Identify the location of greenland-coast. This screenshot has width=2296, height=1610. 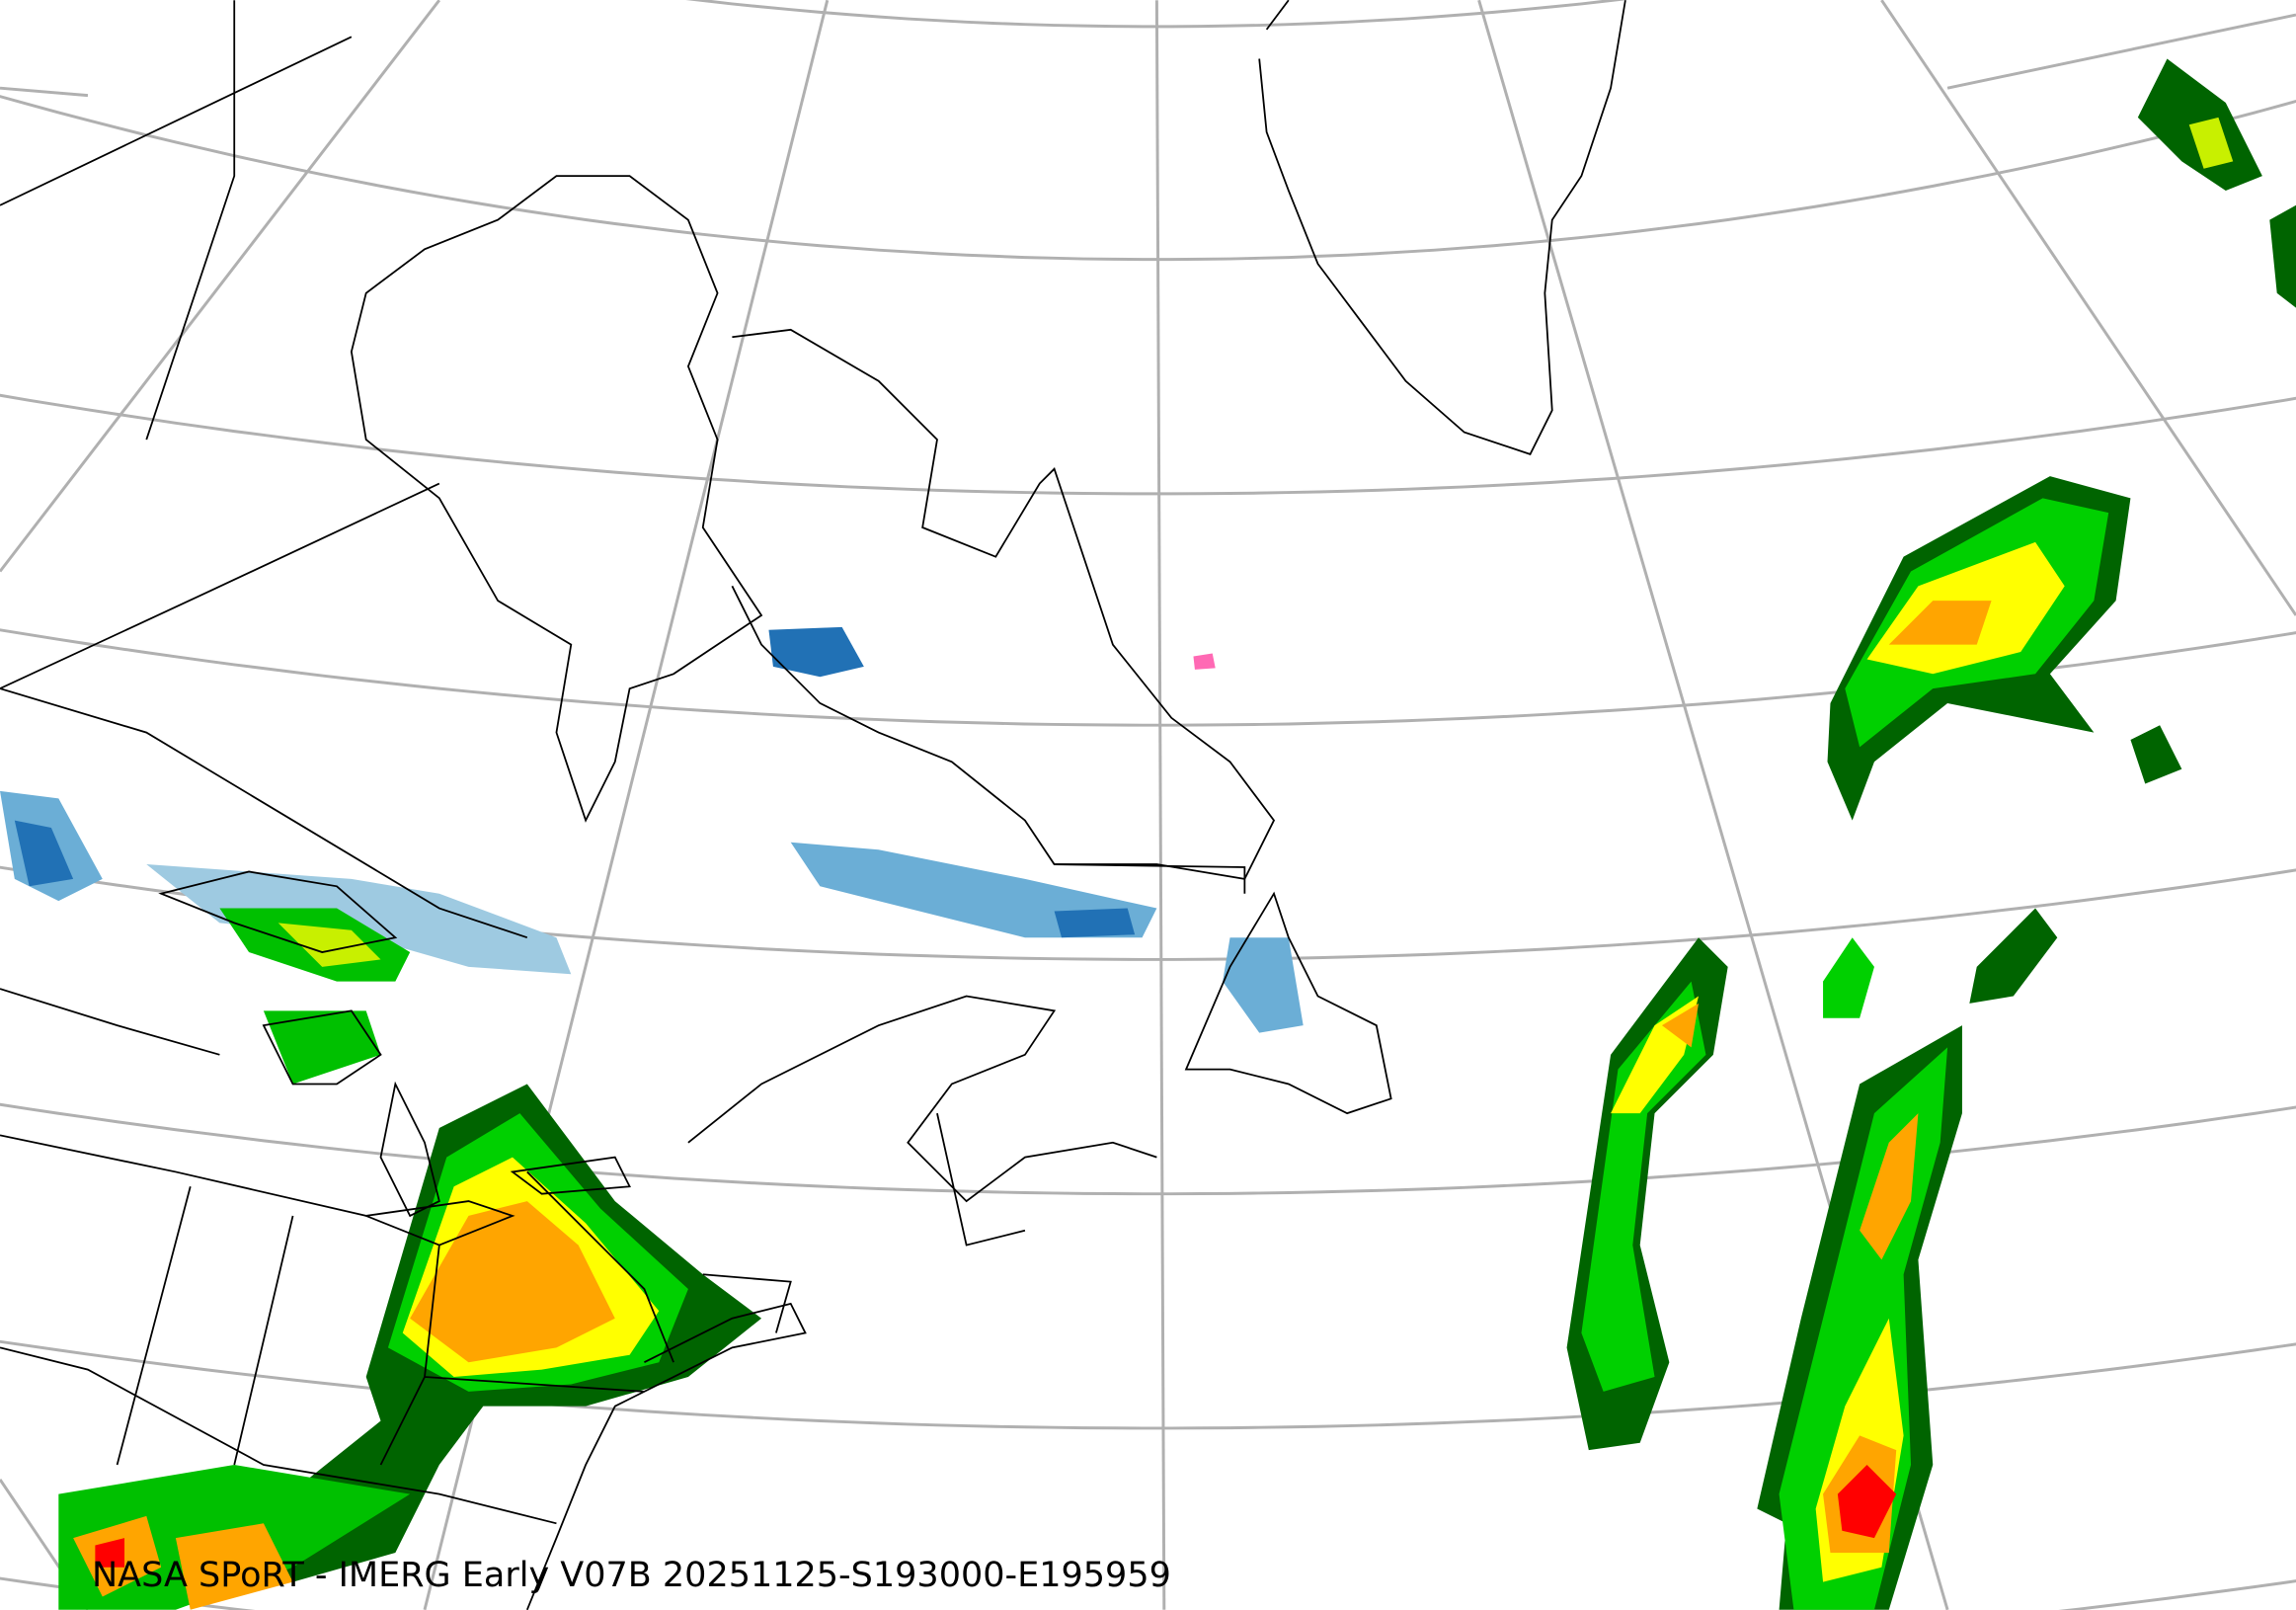
(1442, 227).